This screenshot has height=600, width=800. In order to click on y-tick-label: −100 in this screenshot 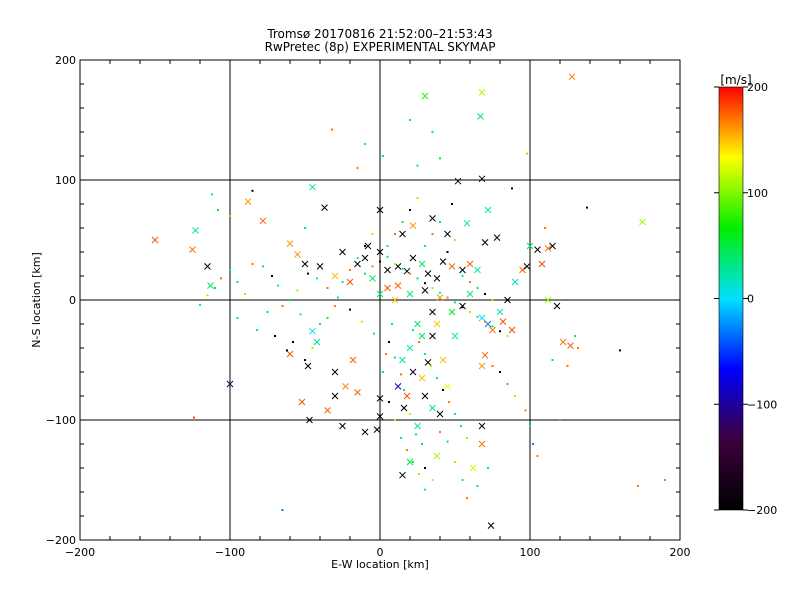, I will do `click(61, 420)`.